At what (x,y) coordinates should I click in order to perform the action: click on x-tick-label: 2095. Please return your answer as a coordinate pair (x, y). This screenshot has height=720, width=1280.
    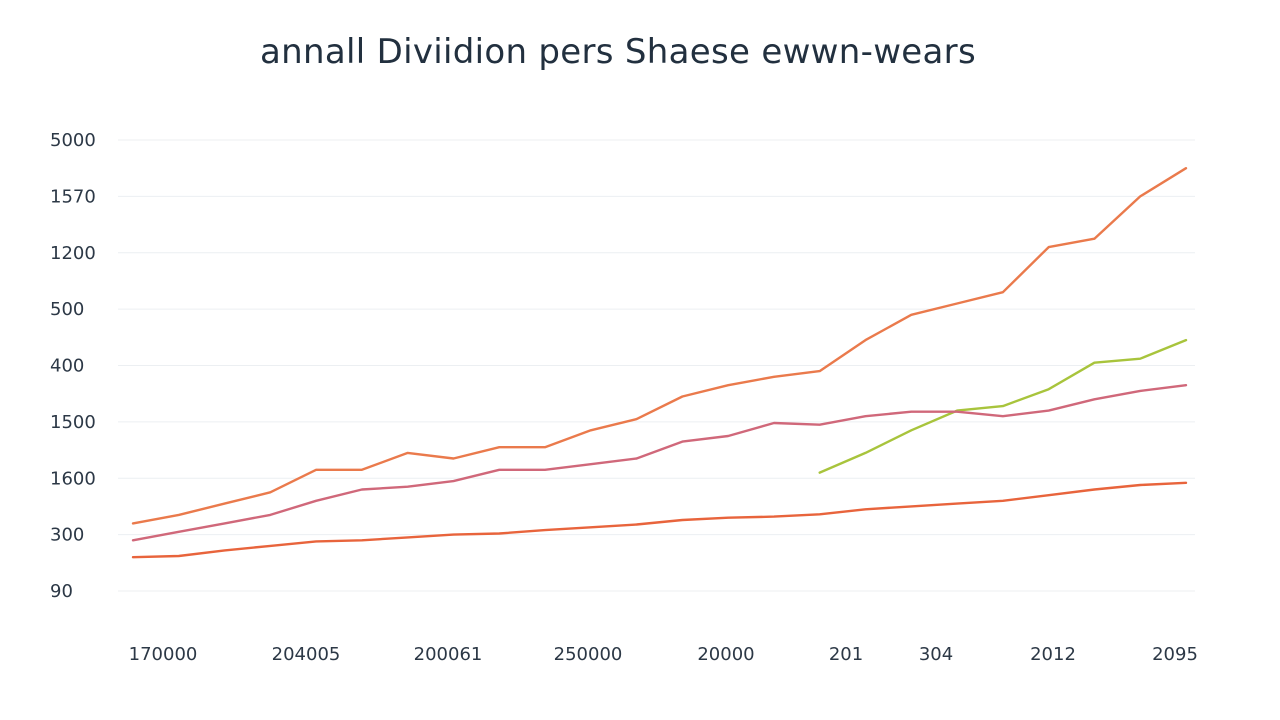
    Looking at the image, I should click on (1175, 654).